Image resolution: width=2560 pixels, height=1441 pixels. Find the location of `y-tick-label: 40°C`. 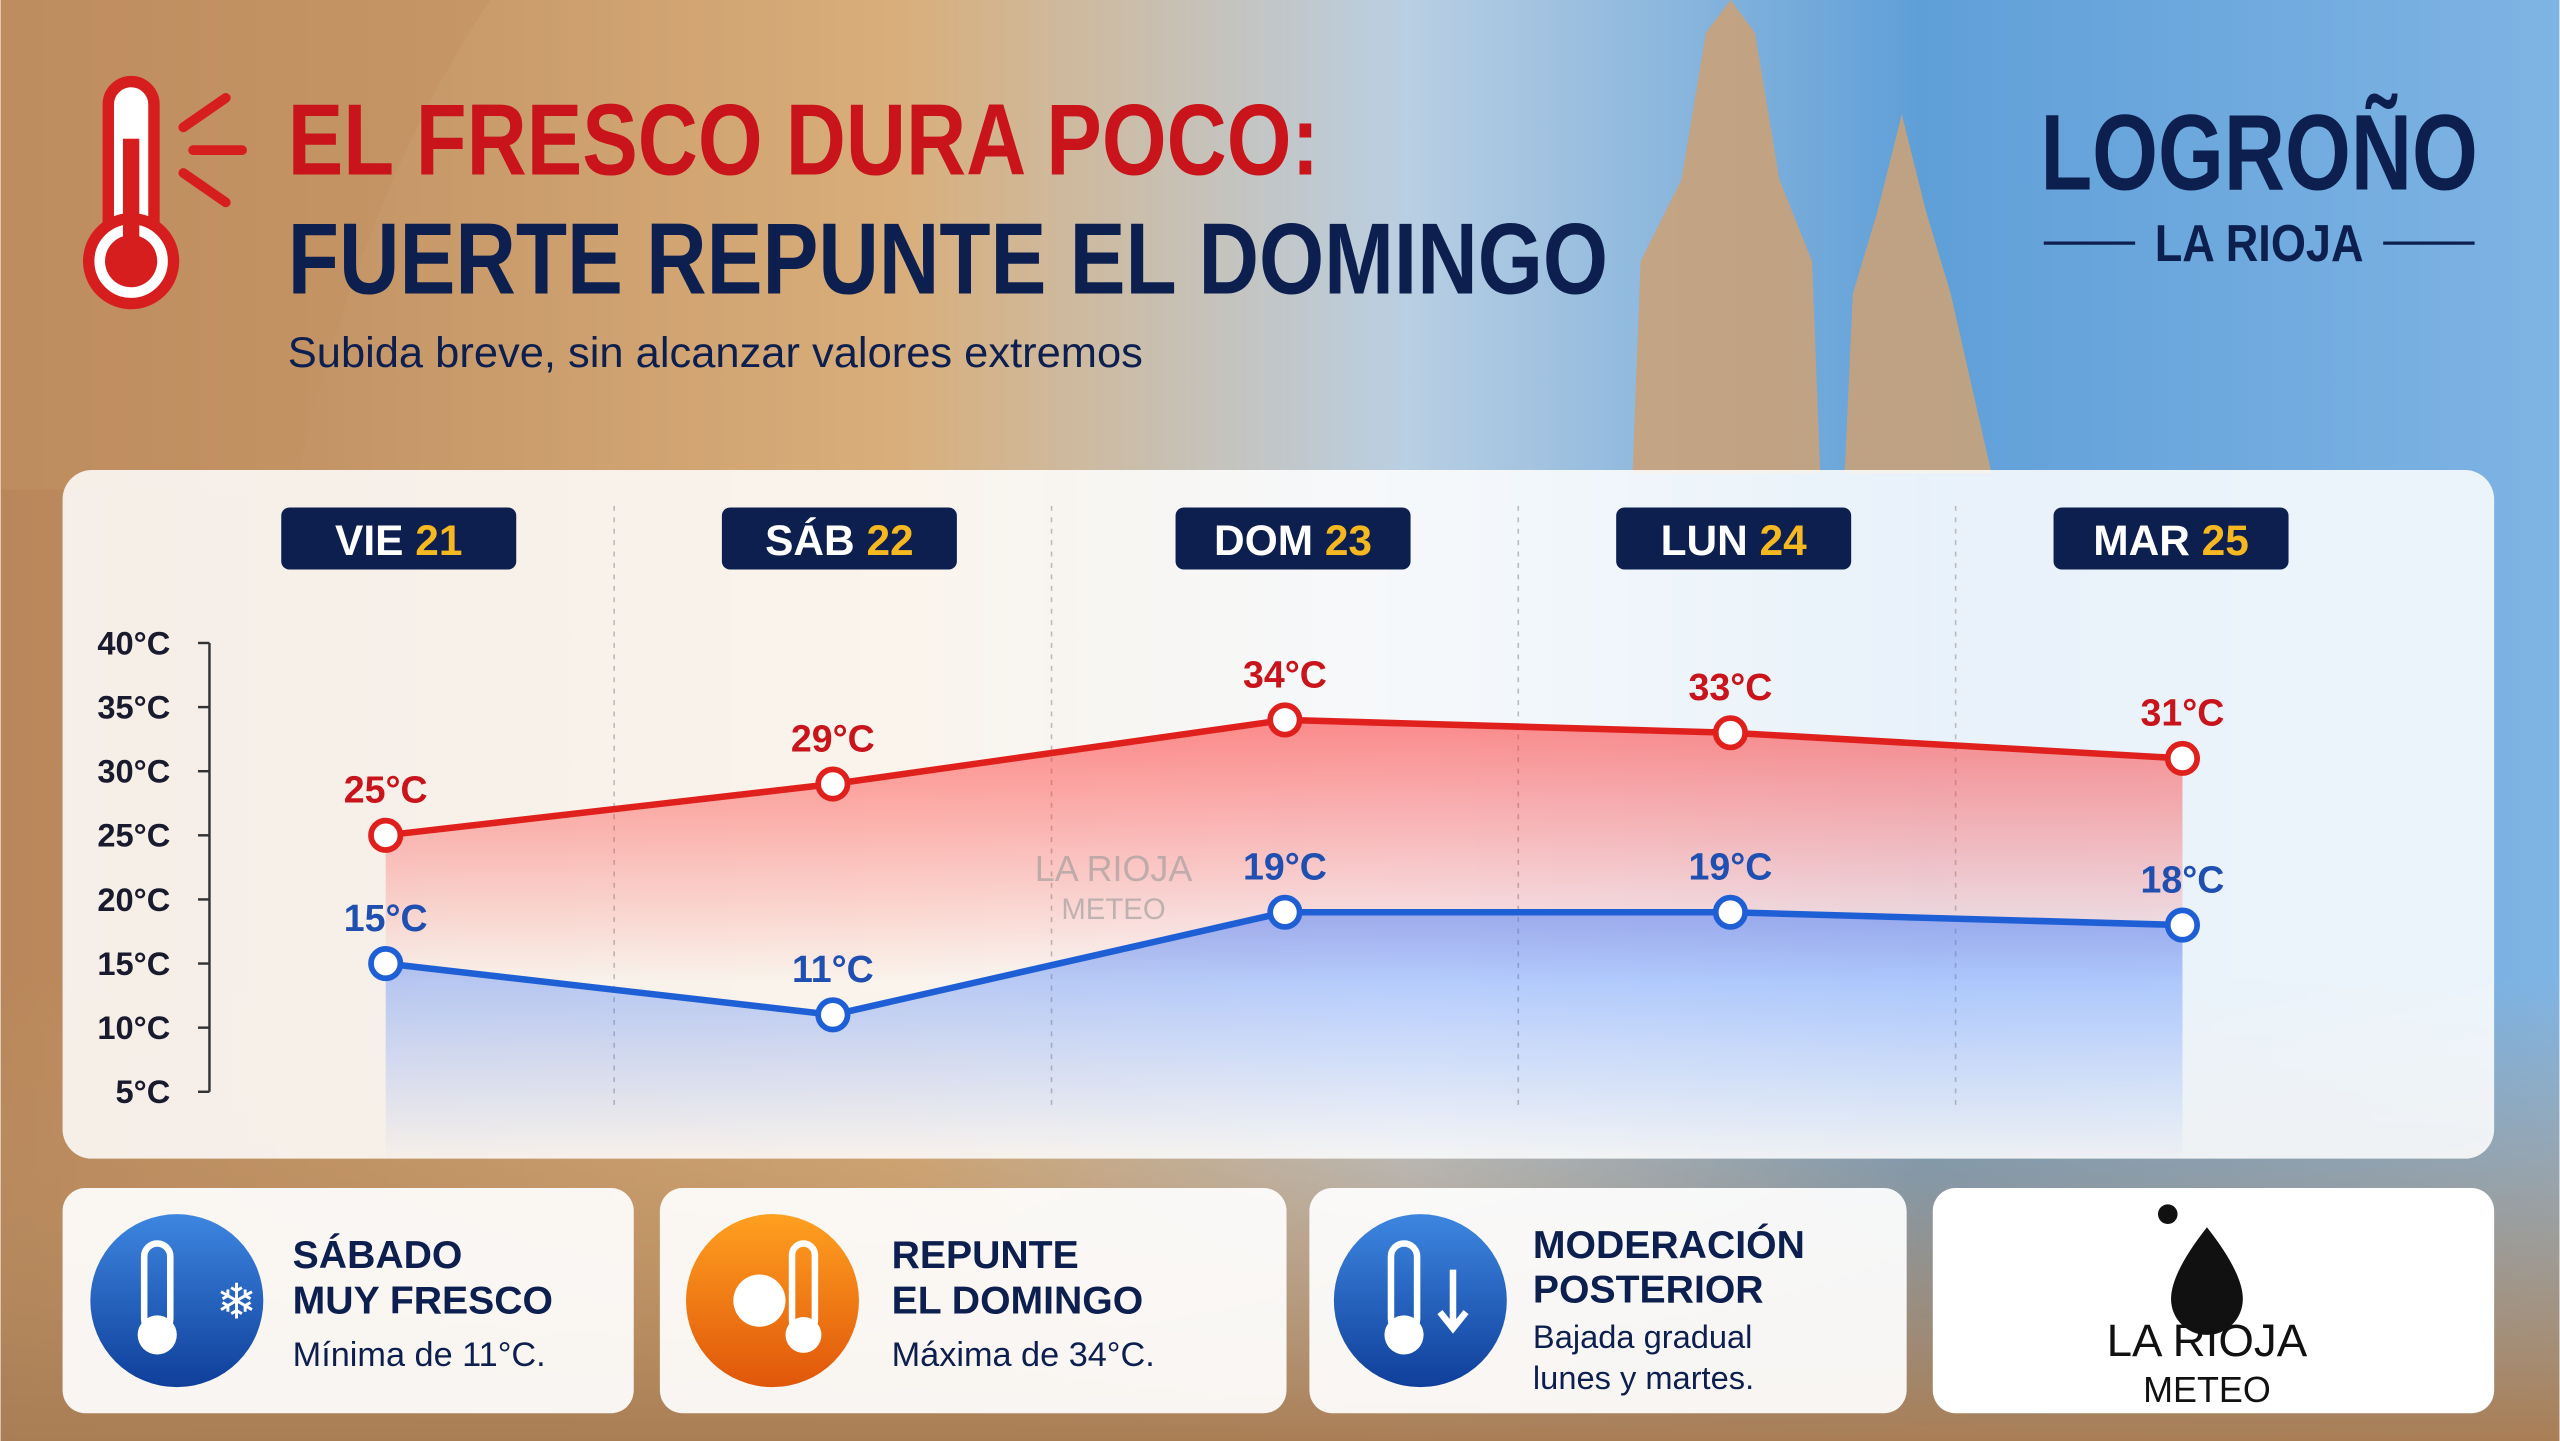

y-tick-label: 40°C is located at coordinates (133, 642).